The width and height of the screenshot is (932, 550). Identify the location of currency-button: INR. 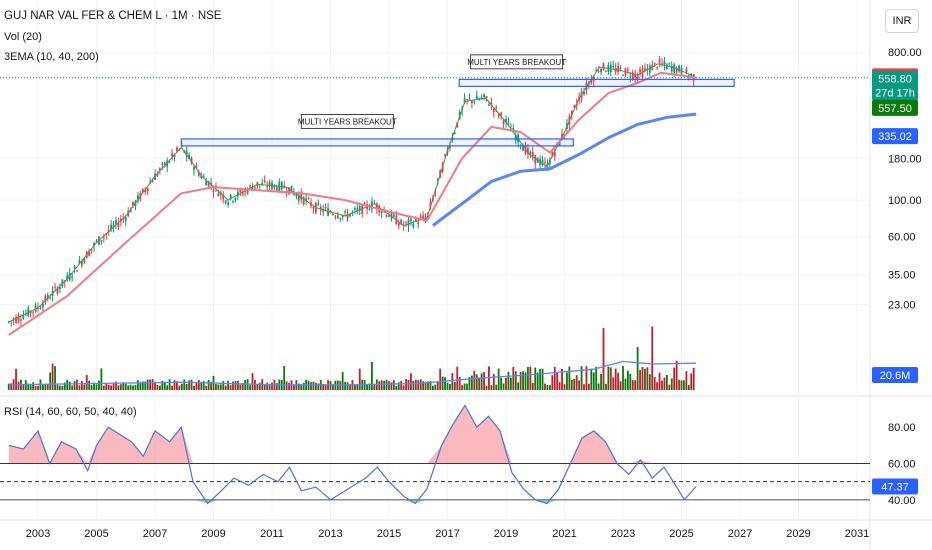
(902, 21).